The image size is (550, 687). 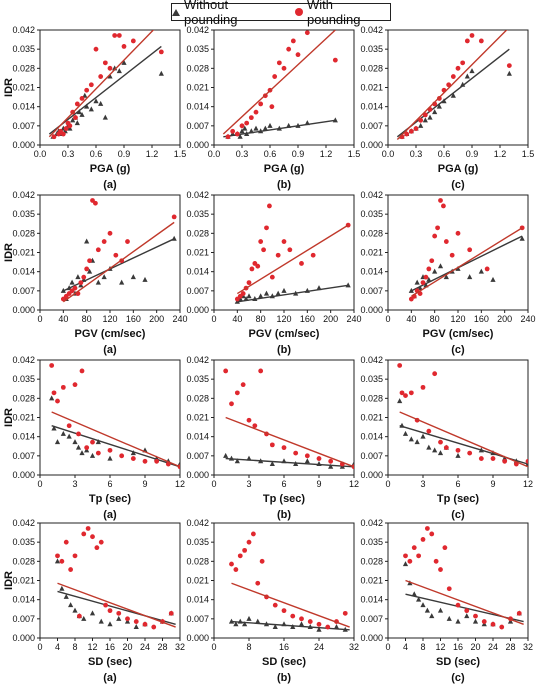 What do you see at coordinates (422, 647) in the screenshot?
I see `x-tick-label: 8` at bounding box center [422, 647].